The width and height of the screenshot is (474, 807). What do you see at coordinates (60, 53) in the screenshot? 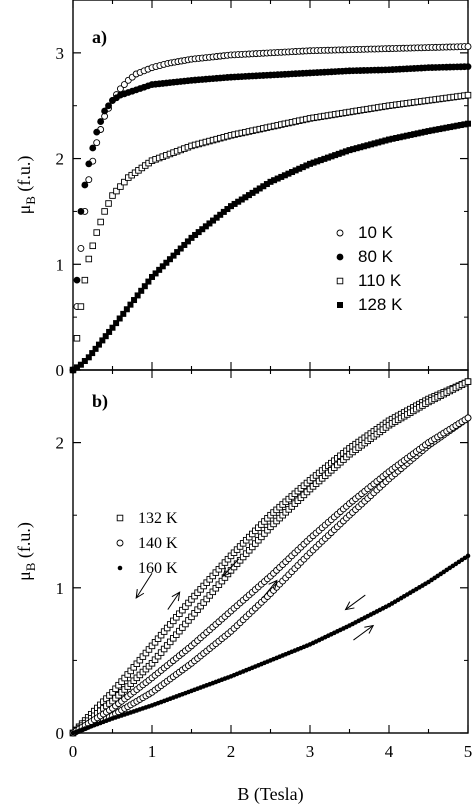
I see `y-tick-label: 3` at bounding box center [60, 53].